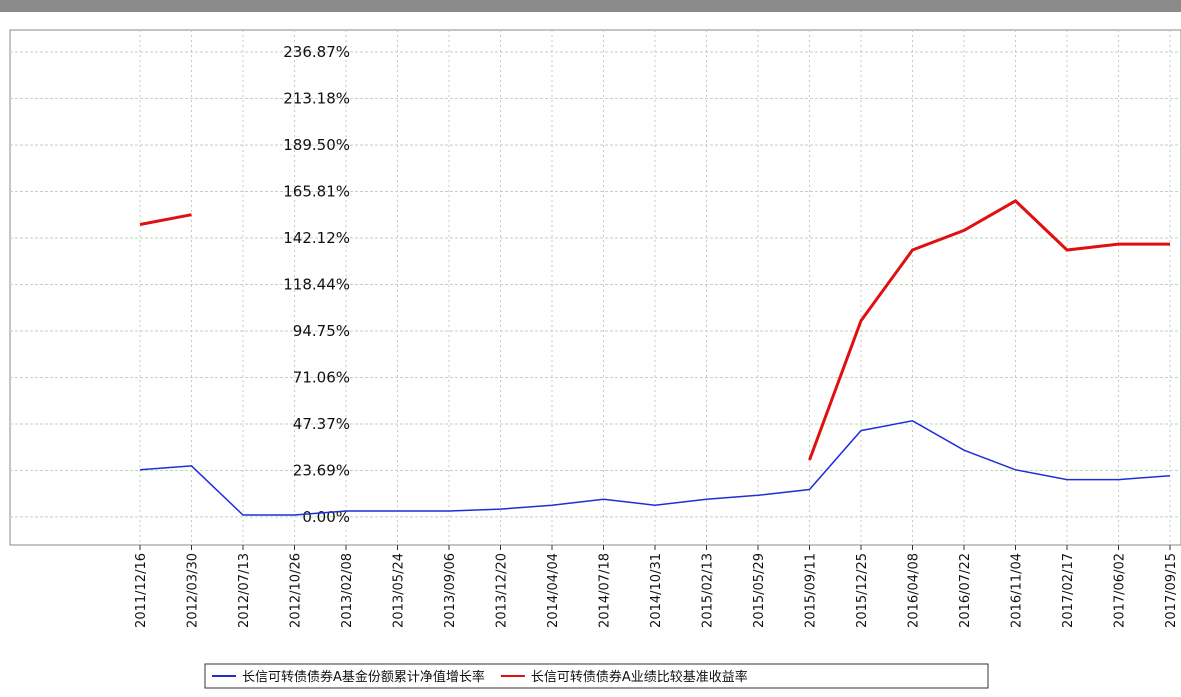  I want to click on x-tick-label: 2013/12/20, so click(502, 590).